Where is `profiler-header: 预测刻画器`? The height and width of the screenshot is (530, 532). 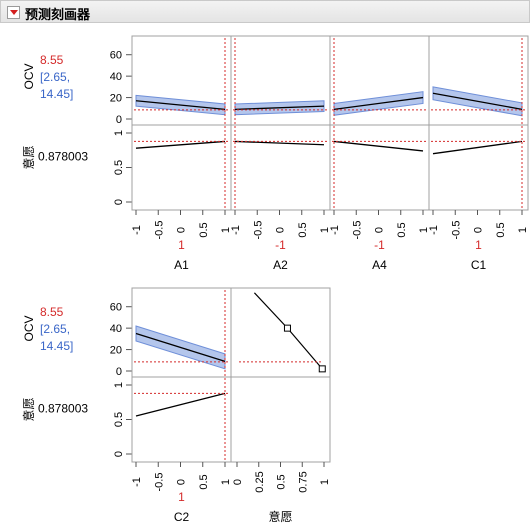 profiler-header: 预测刻画器 is located at coordinates (265, 11).